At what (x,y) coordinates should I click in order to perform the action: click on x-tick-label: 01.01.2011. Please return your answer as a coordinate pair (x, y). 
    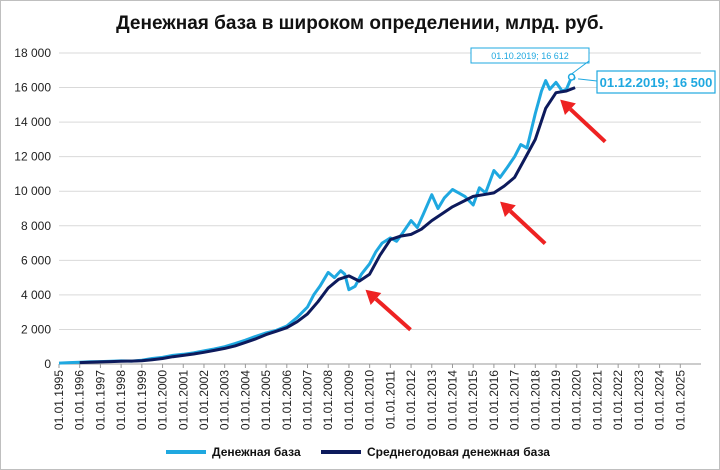
    Looking at the image, I should click on (390, 399).